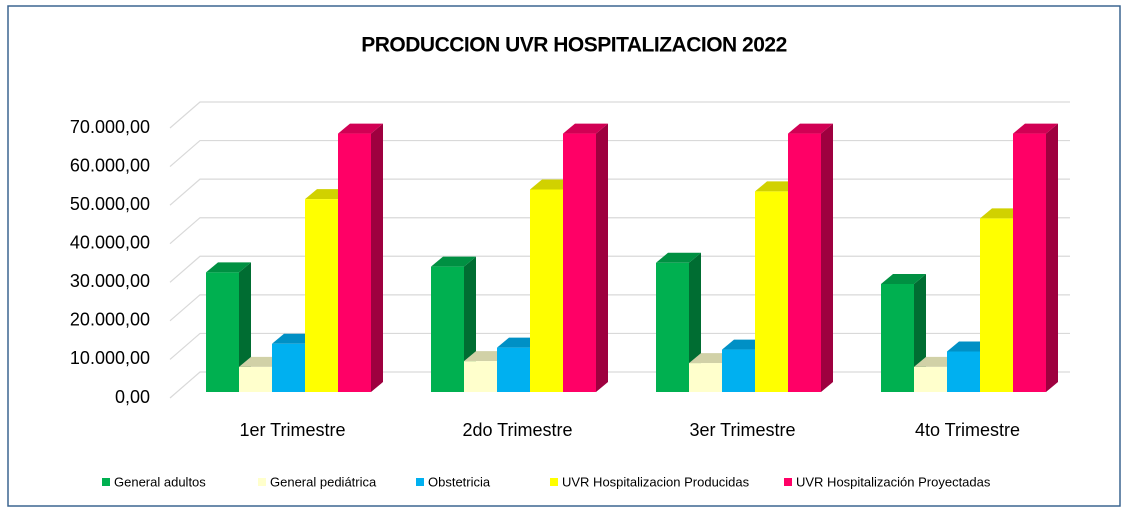 Image resolution: width=1128 pixels, height=512 pixels. Describe the element at coordinates (110, 242) in the screenshot. I see `y-tick-label: 40.000,00` at that location.